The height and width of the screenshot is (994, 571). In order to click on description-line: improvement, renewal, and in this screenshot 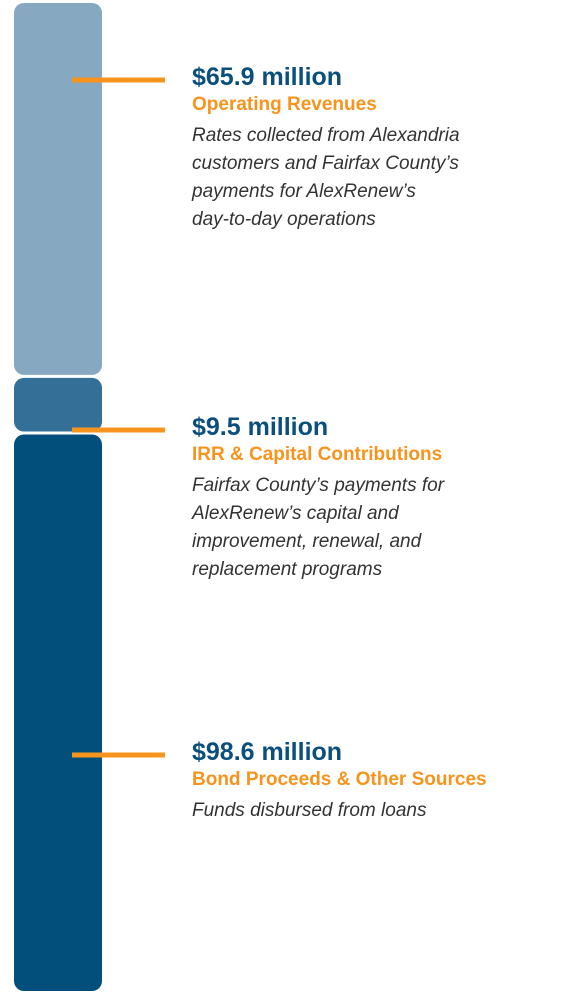, I will do `click(307, 541)`.